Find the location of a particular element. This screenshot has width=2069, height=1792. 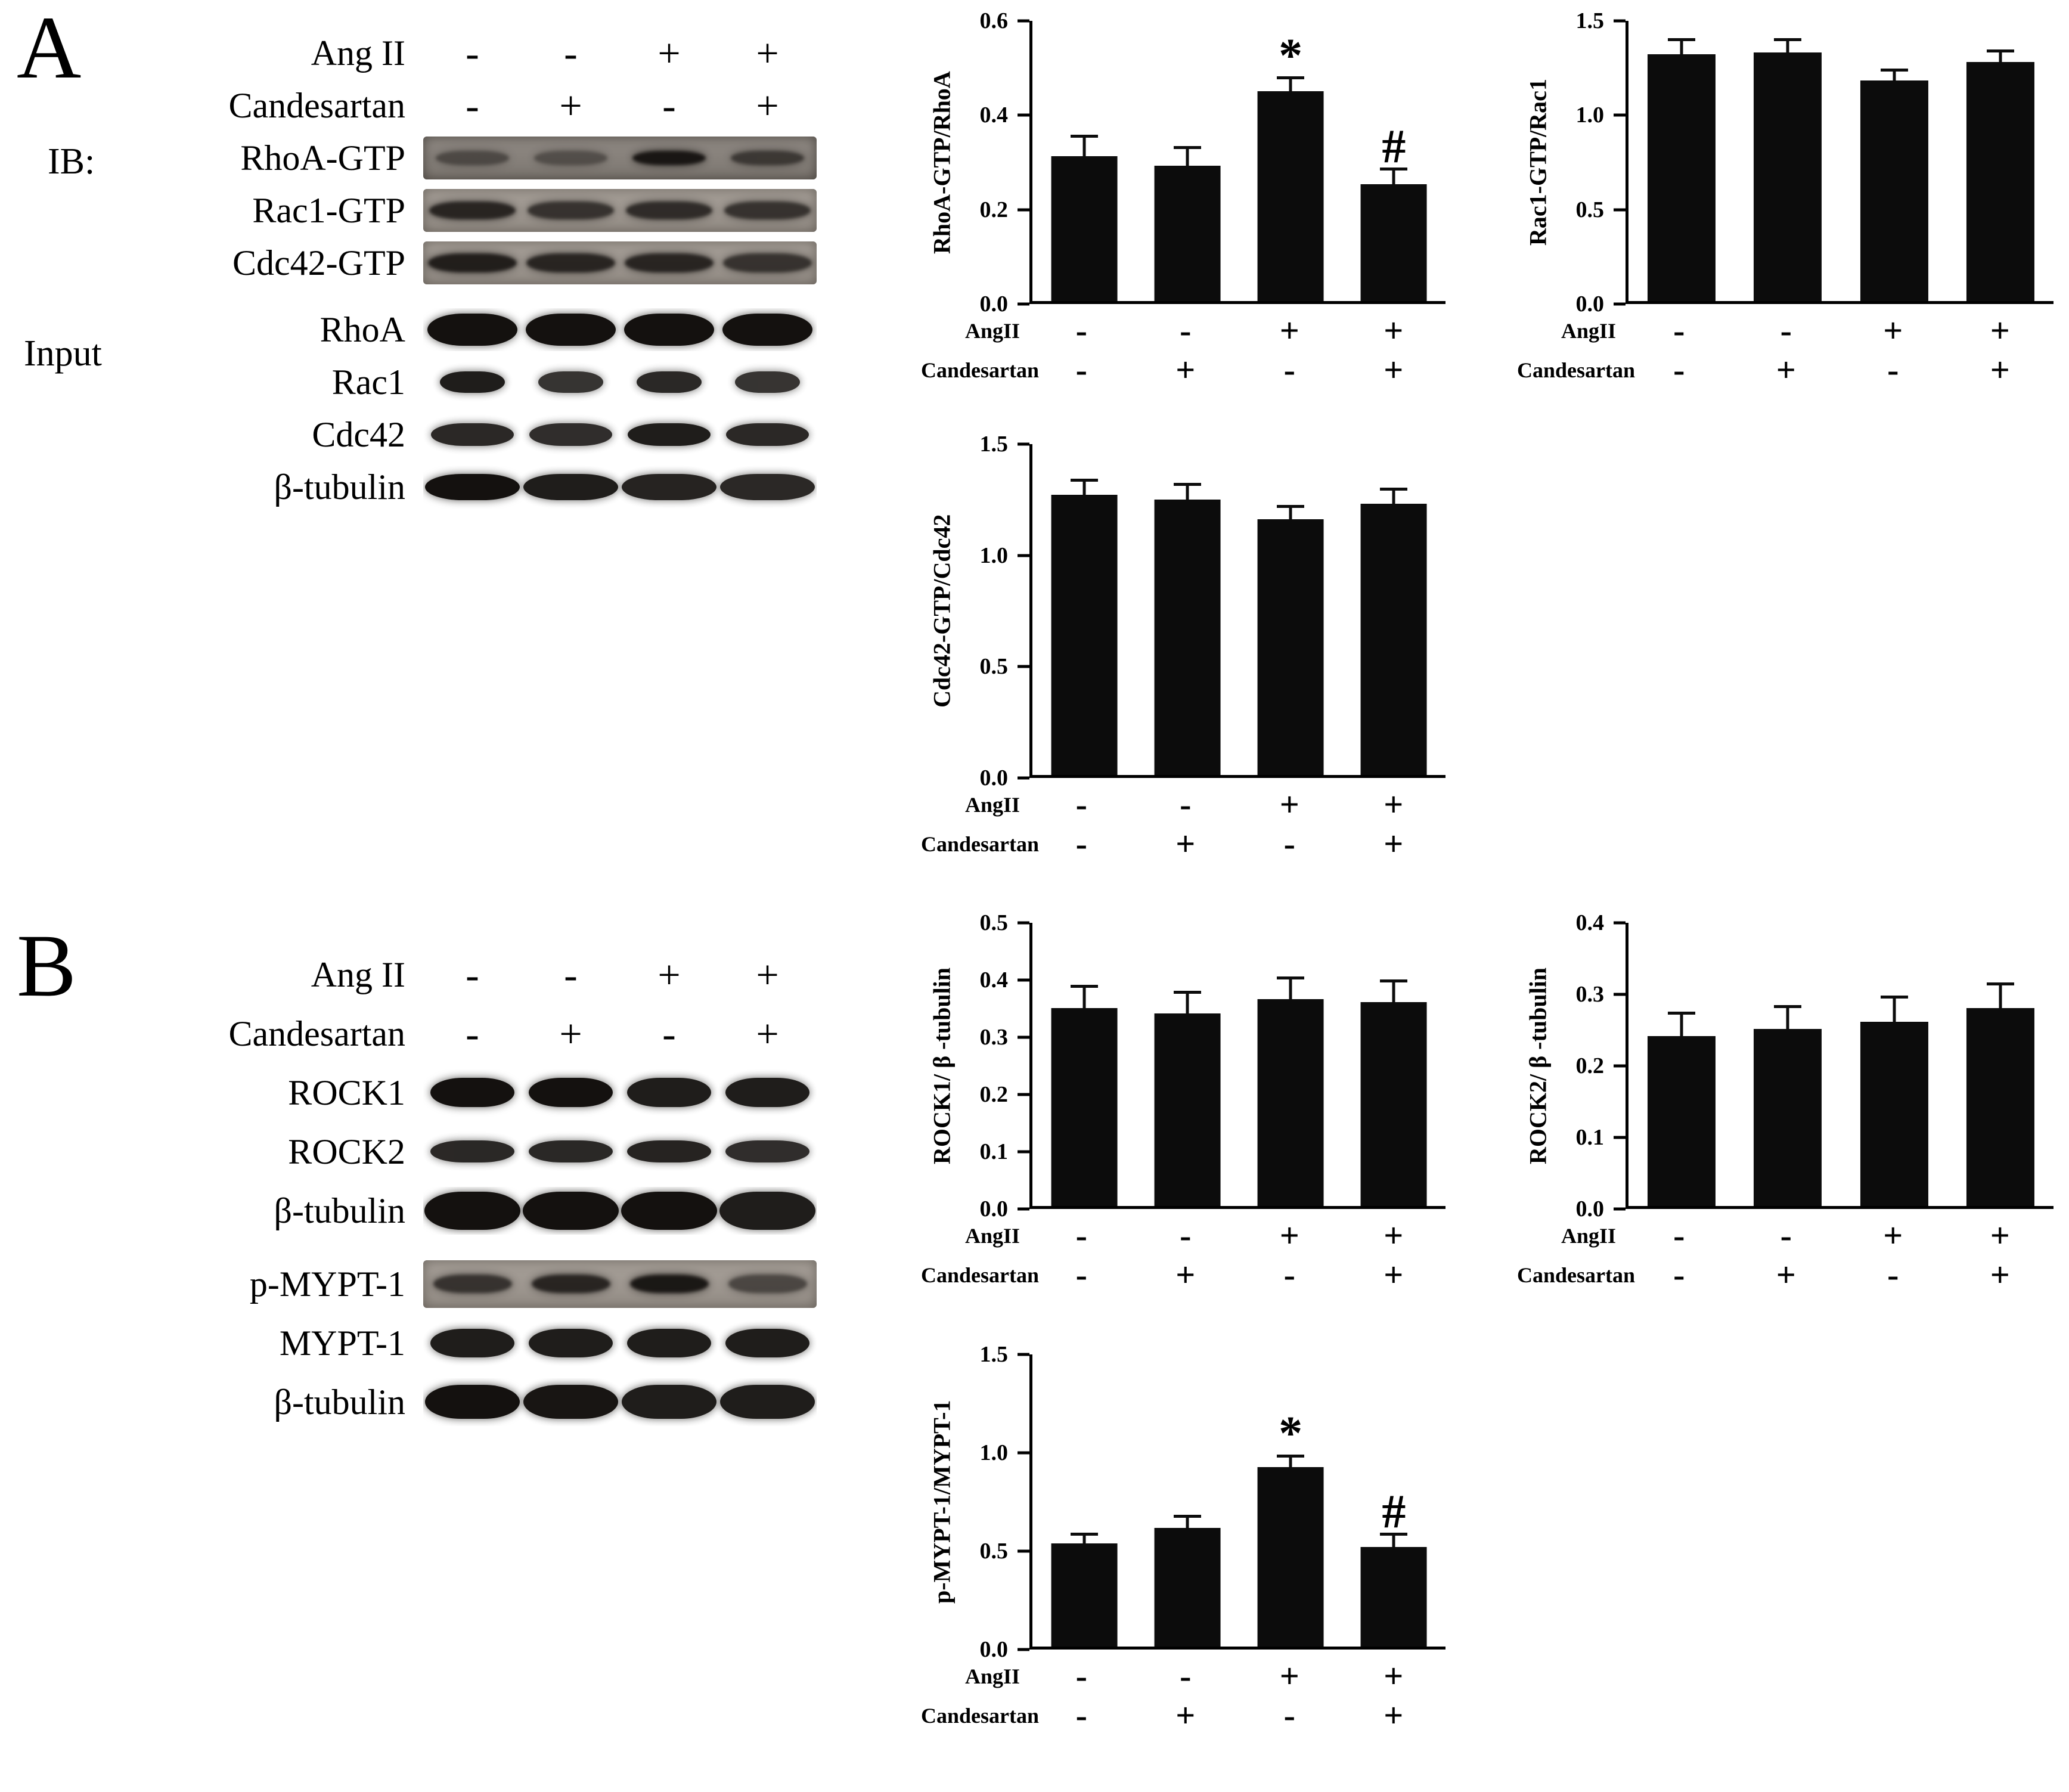

blot-band-row: ROCK2 is located at coordinates (451, 1151).